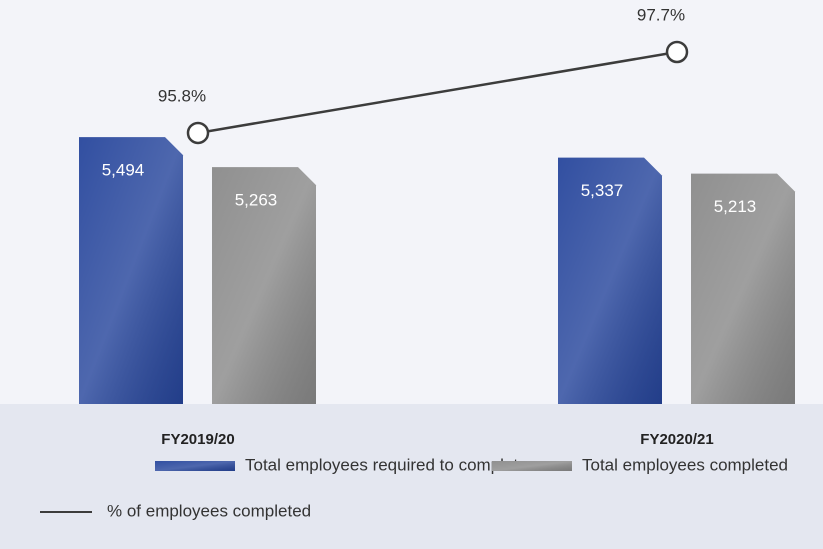  Describe the element at coordinates (209, 510) in the screenshot. I see `legend-label: % of employees completed` at that location.